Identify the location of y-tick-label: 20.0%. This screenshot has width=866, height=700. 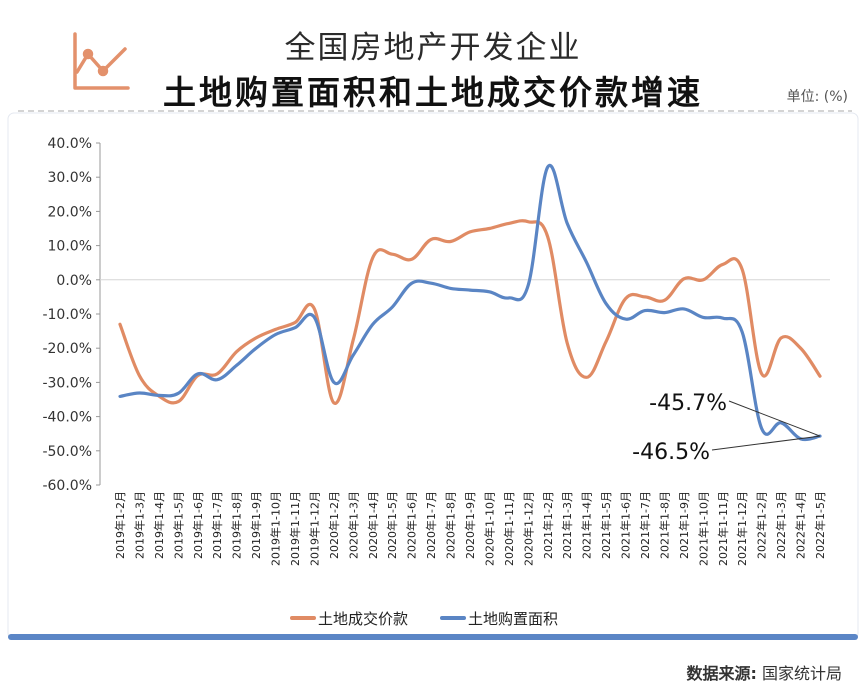
(70, 212).